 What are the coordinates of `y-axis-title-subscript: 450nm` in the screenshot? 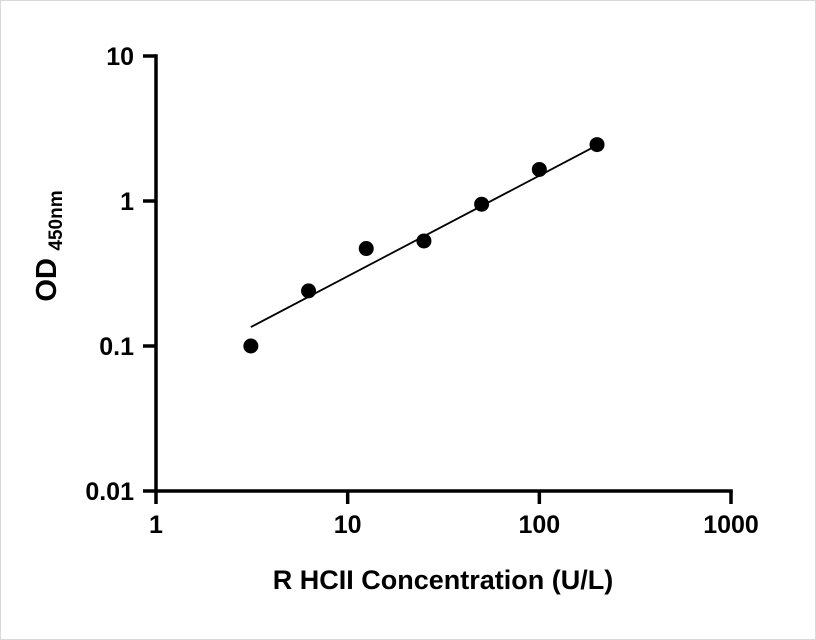 It's located at (56, 220).